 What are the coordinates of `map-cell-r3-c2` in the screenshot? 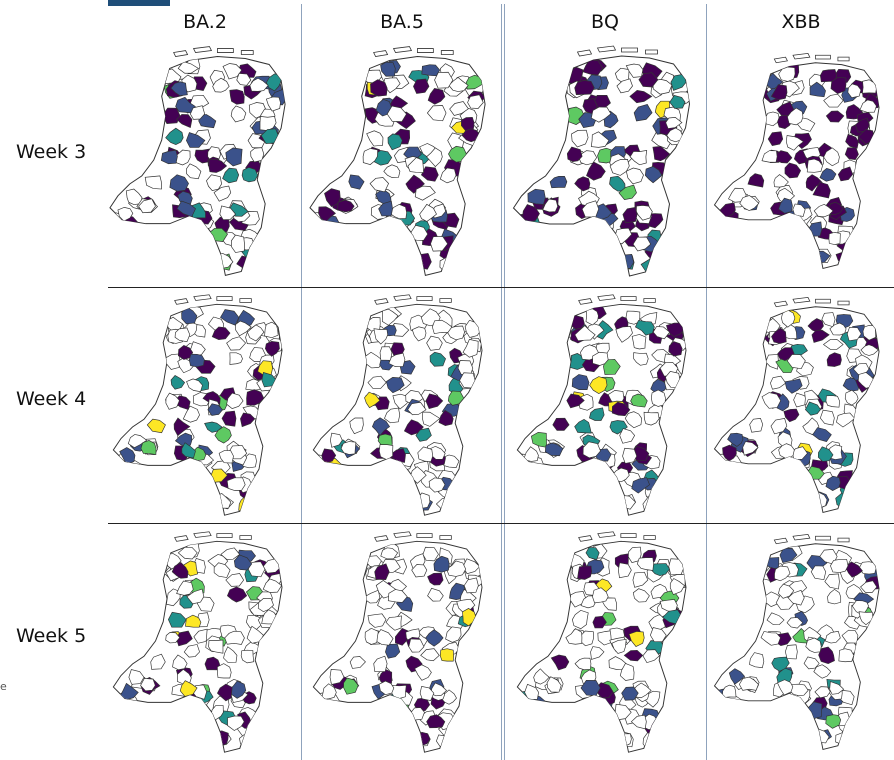 It's located at (401, 641).